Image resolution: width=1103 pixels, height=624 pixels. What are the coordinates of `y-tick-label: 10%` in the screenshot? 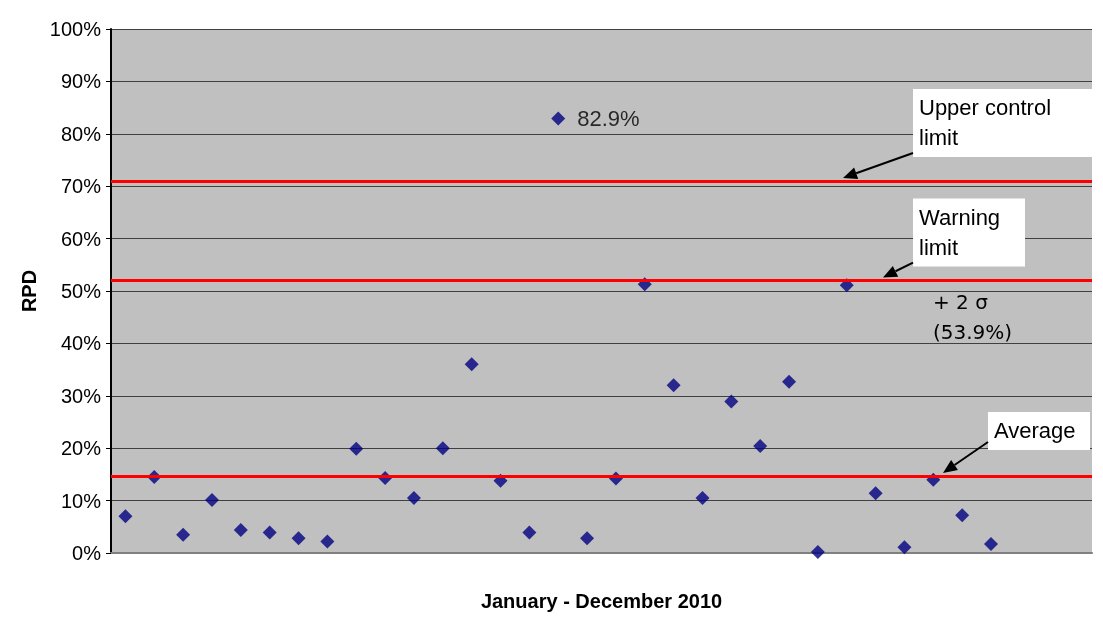 It's located at (81, 500).